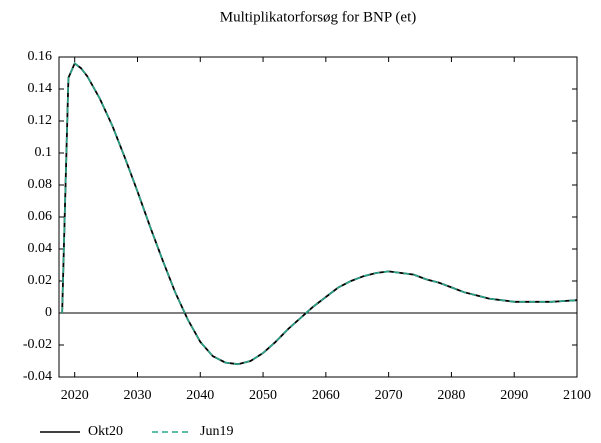 The image size is (601, 443). Describe the element at coordinates (40, 280) in the screenshot. I see `y-tick-label: 0.02` at that location.